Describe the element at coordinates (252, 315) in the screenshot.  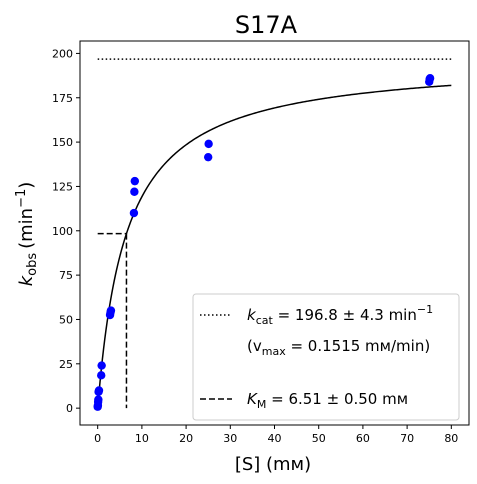
I see `legend-kcat-symbol: k` at that location.